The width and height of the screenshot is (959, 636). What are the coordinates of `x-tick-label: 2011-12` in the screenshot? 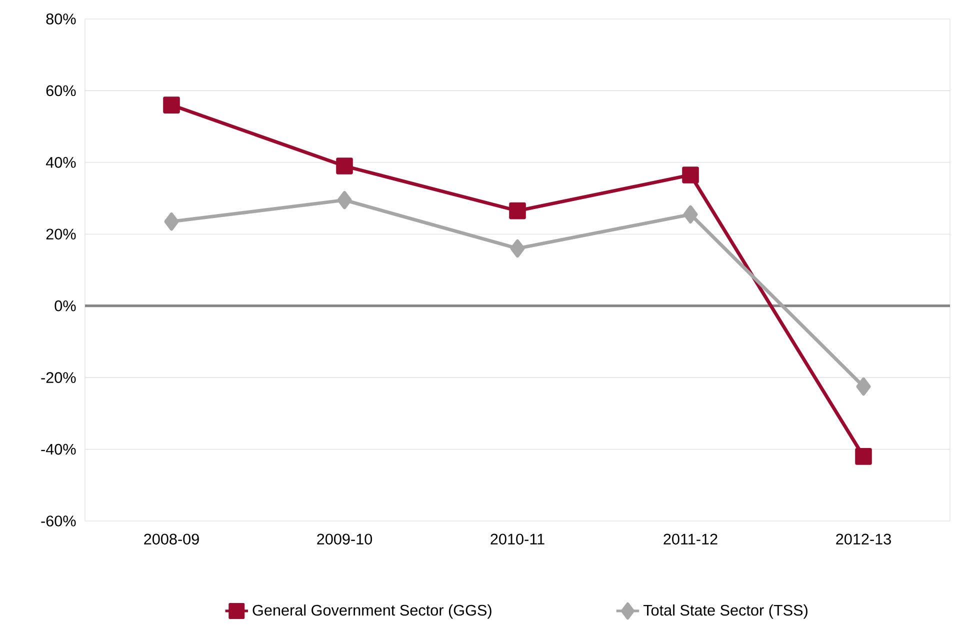 It's located at (691, 539).